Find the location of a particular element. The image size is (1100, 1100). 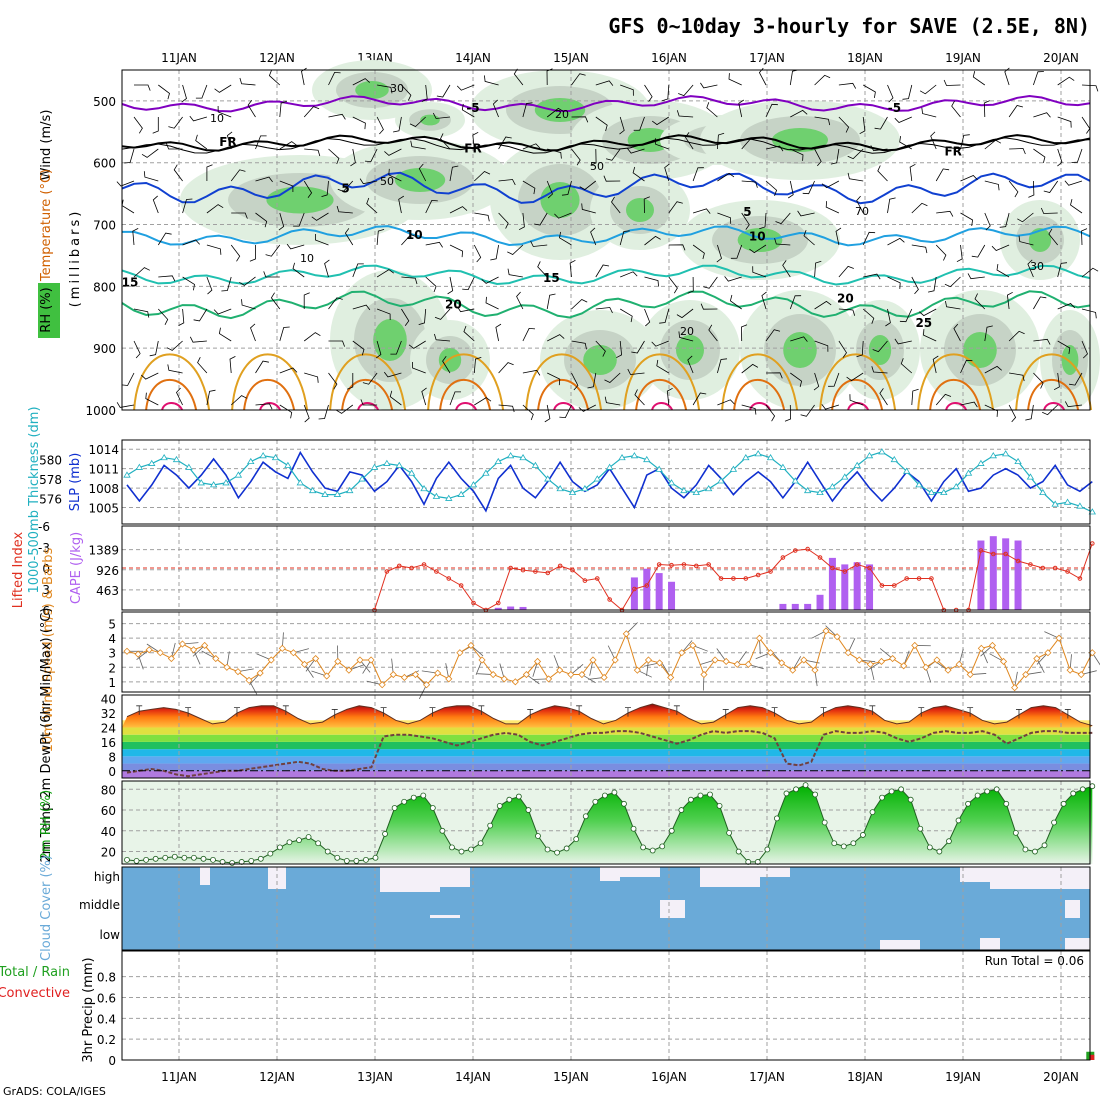

rh2m-tick-label: 40 is located at coordinates (108, 832).